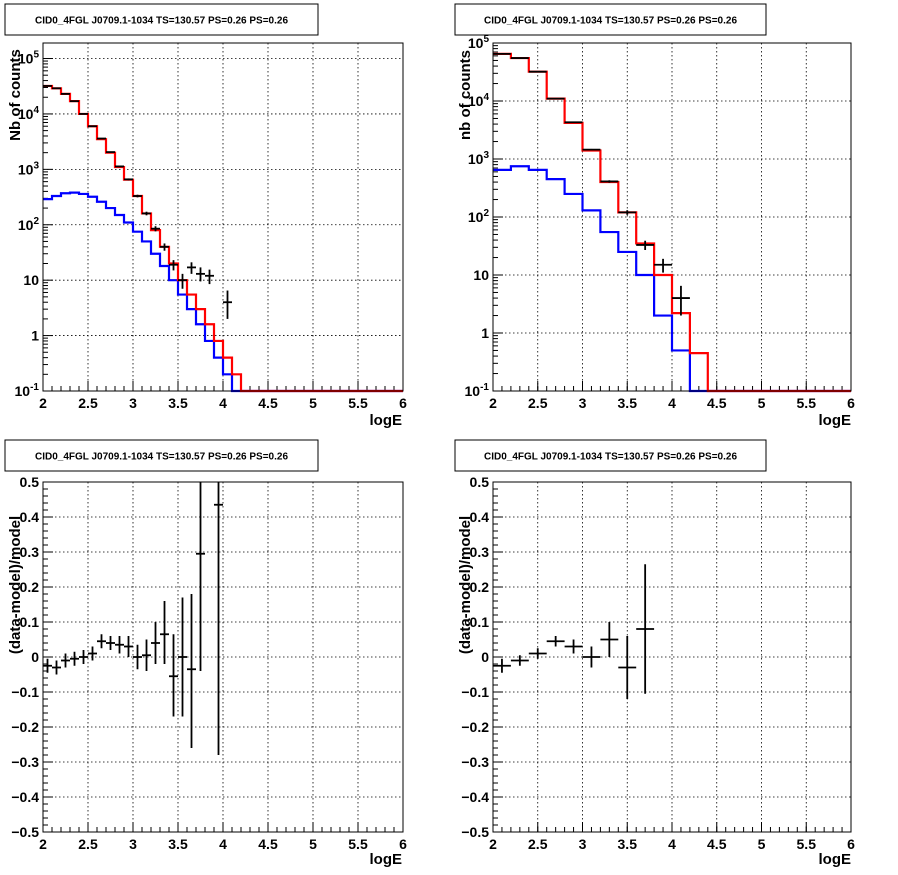 This screenshot has height=875, width=898. I want to click on y-tick-label: 0.5, so click(480, 482).